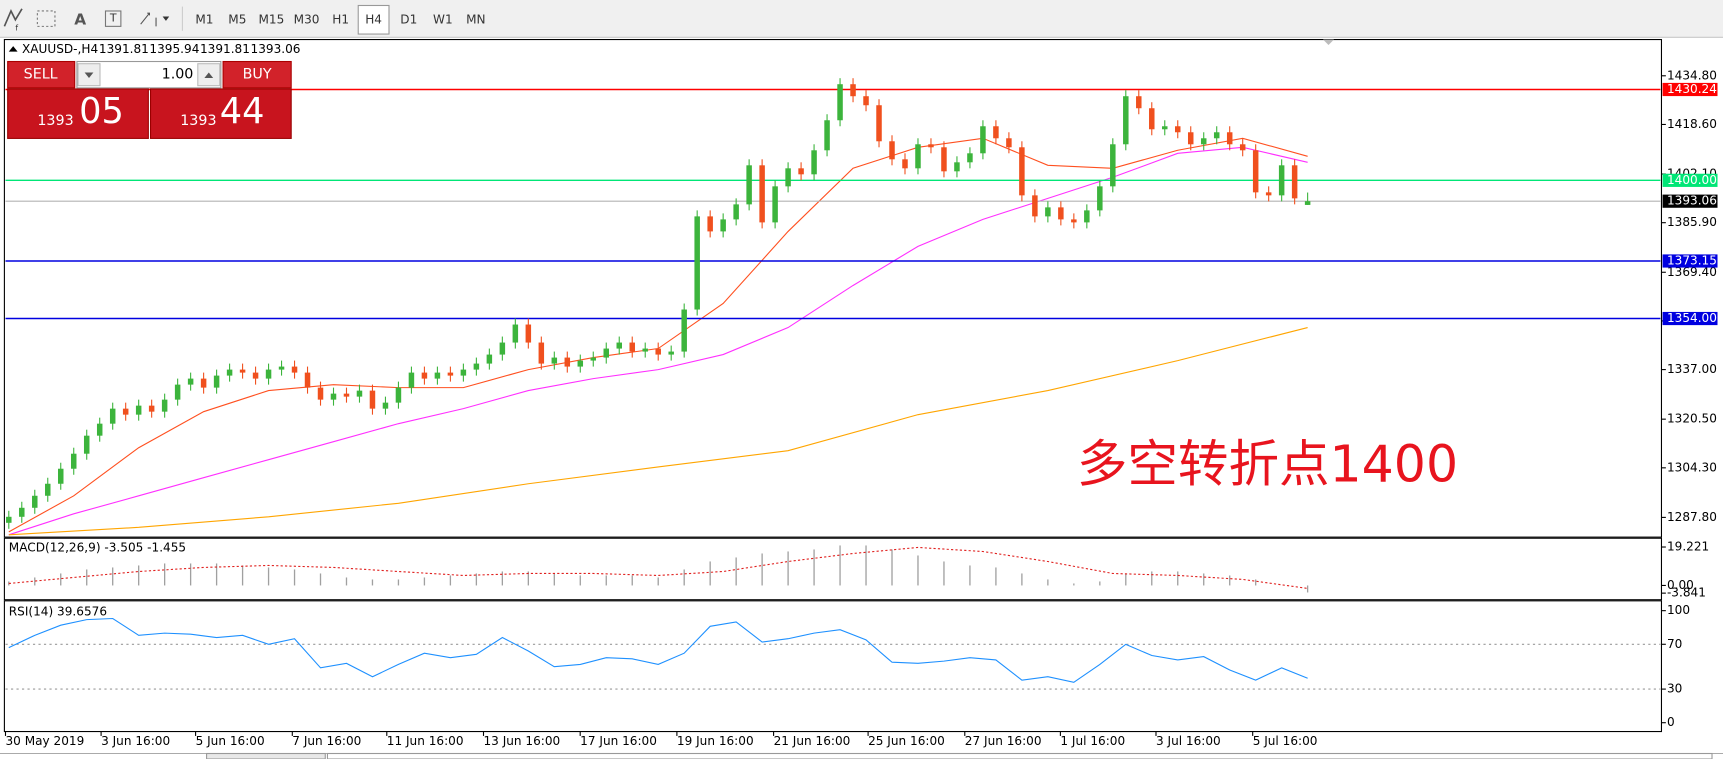 The height and width of the screenshot is (759, 1723). I want to click on x-tick-label: 5 Jul 16:00, so click(1285, 741).